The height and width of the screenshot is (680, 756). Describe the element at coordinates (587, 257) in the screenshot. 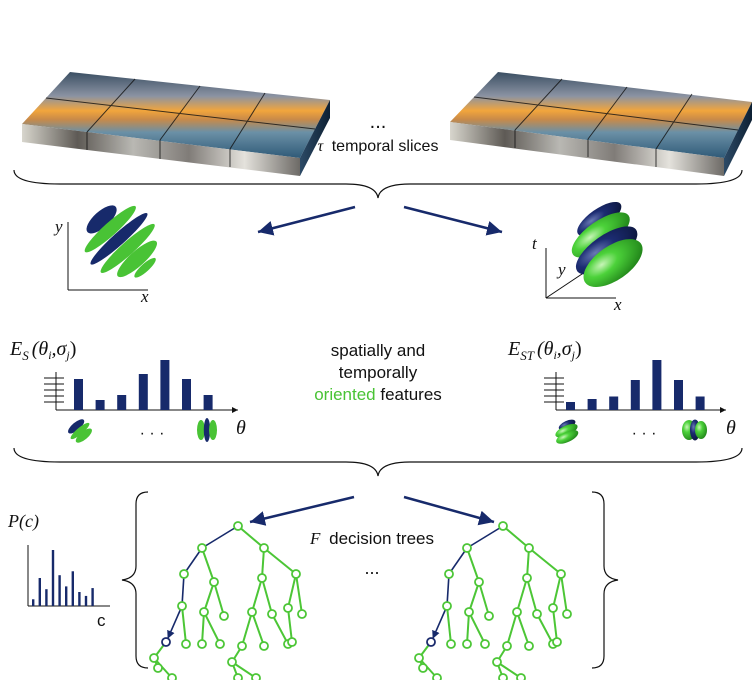

I see `spatiotemporal-filter-plot: t y x` at that location.